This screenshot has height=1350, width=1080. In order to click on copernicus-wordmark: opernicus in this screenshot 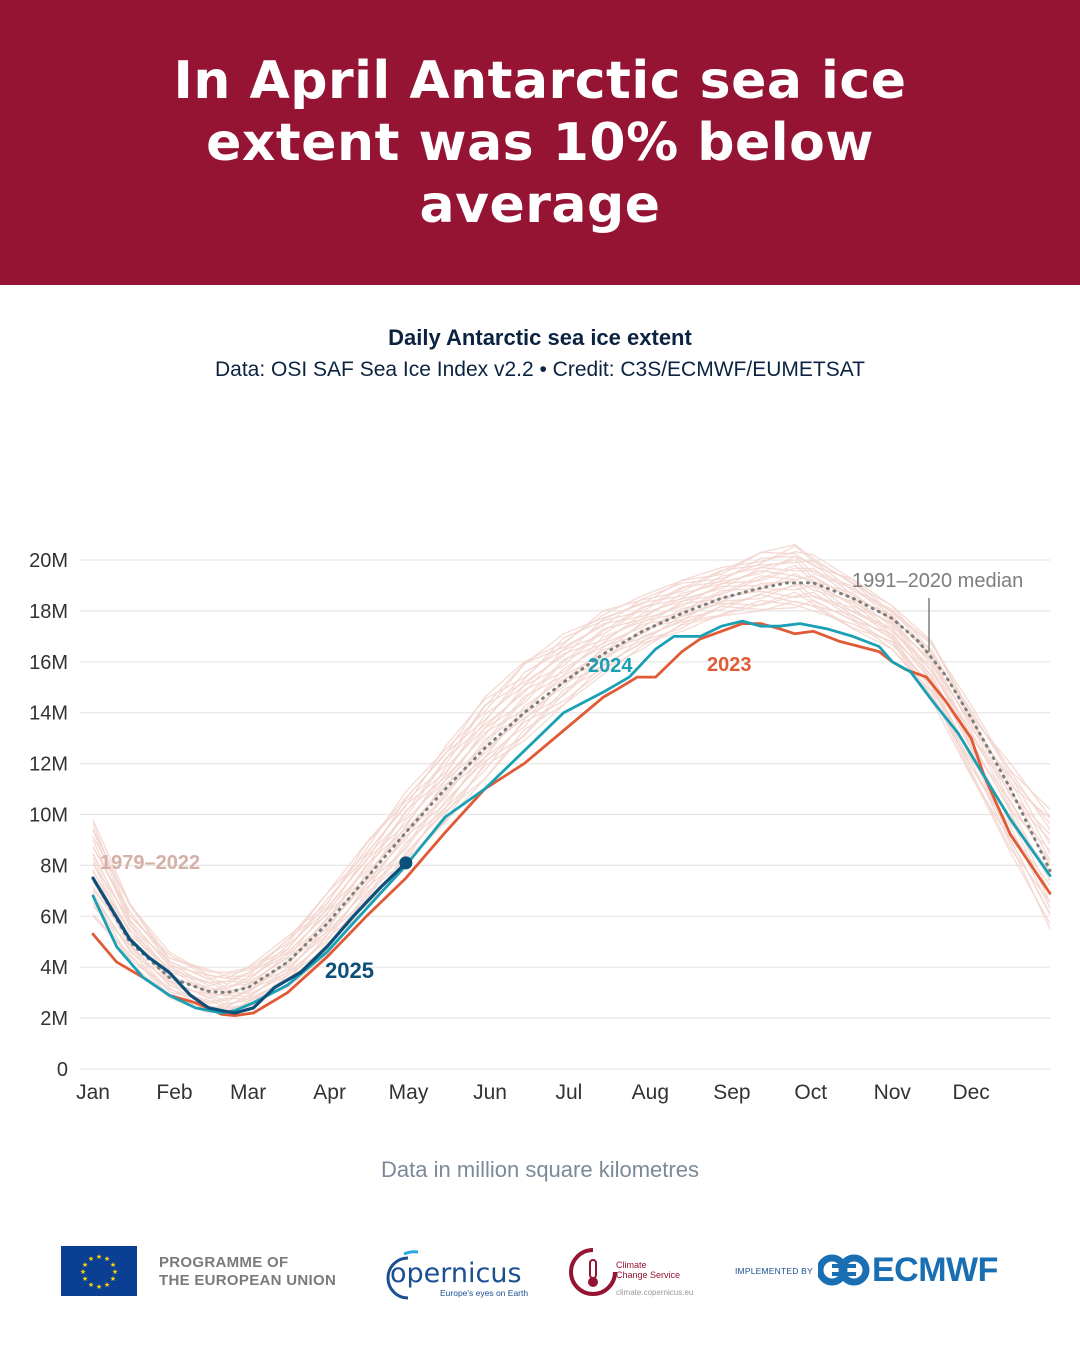, I will do `click(456, 1273)`.